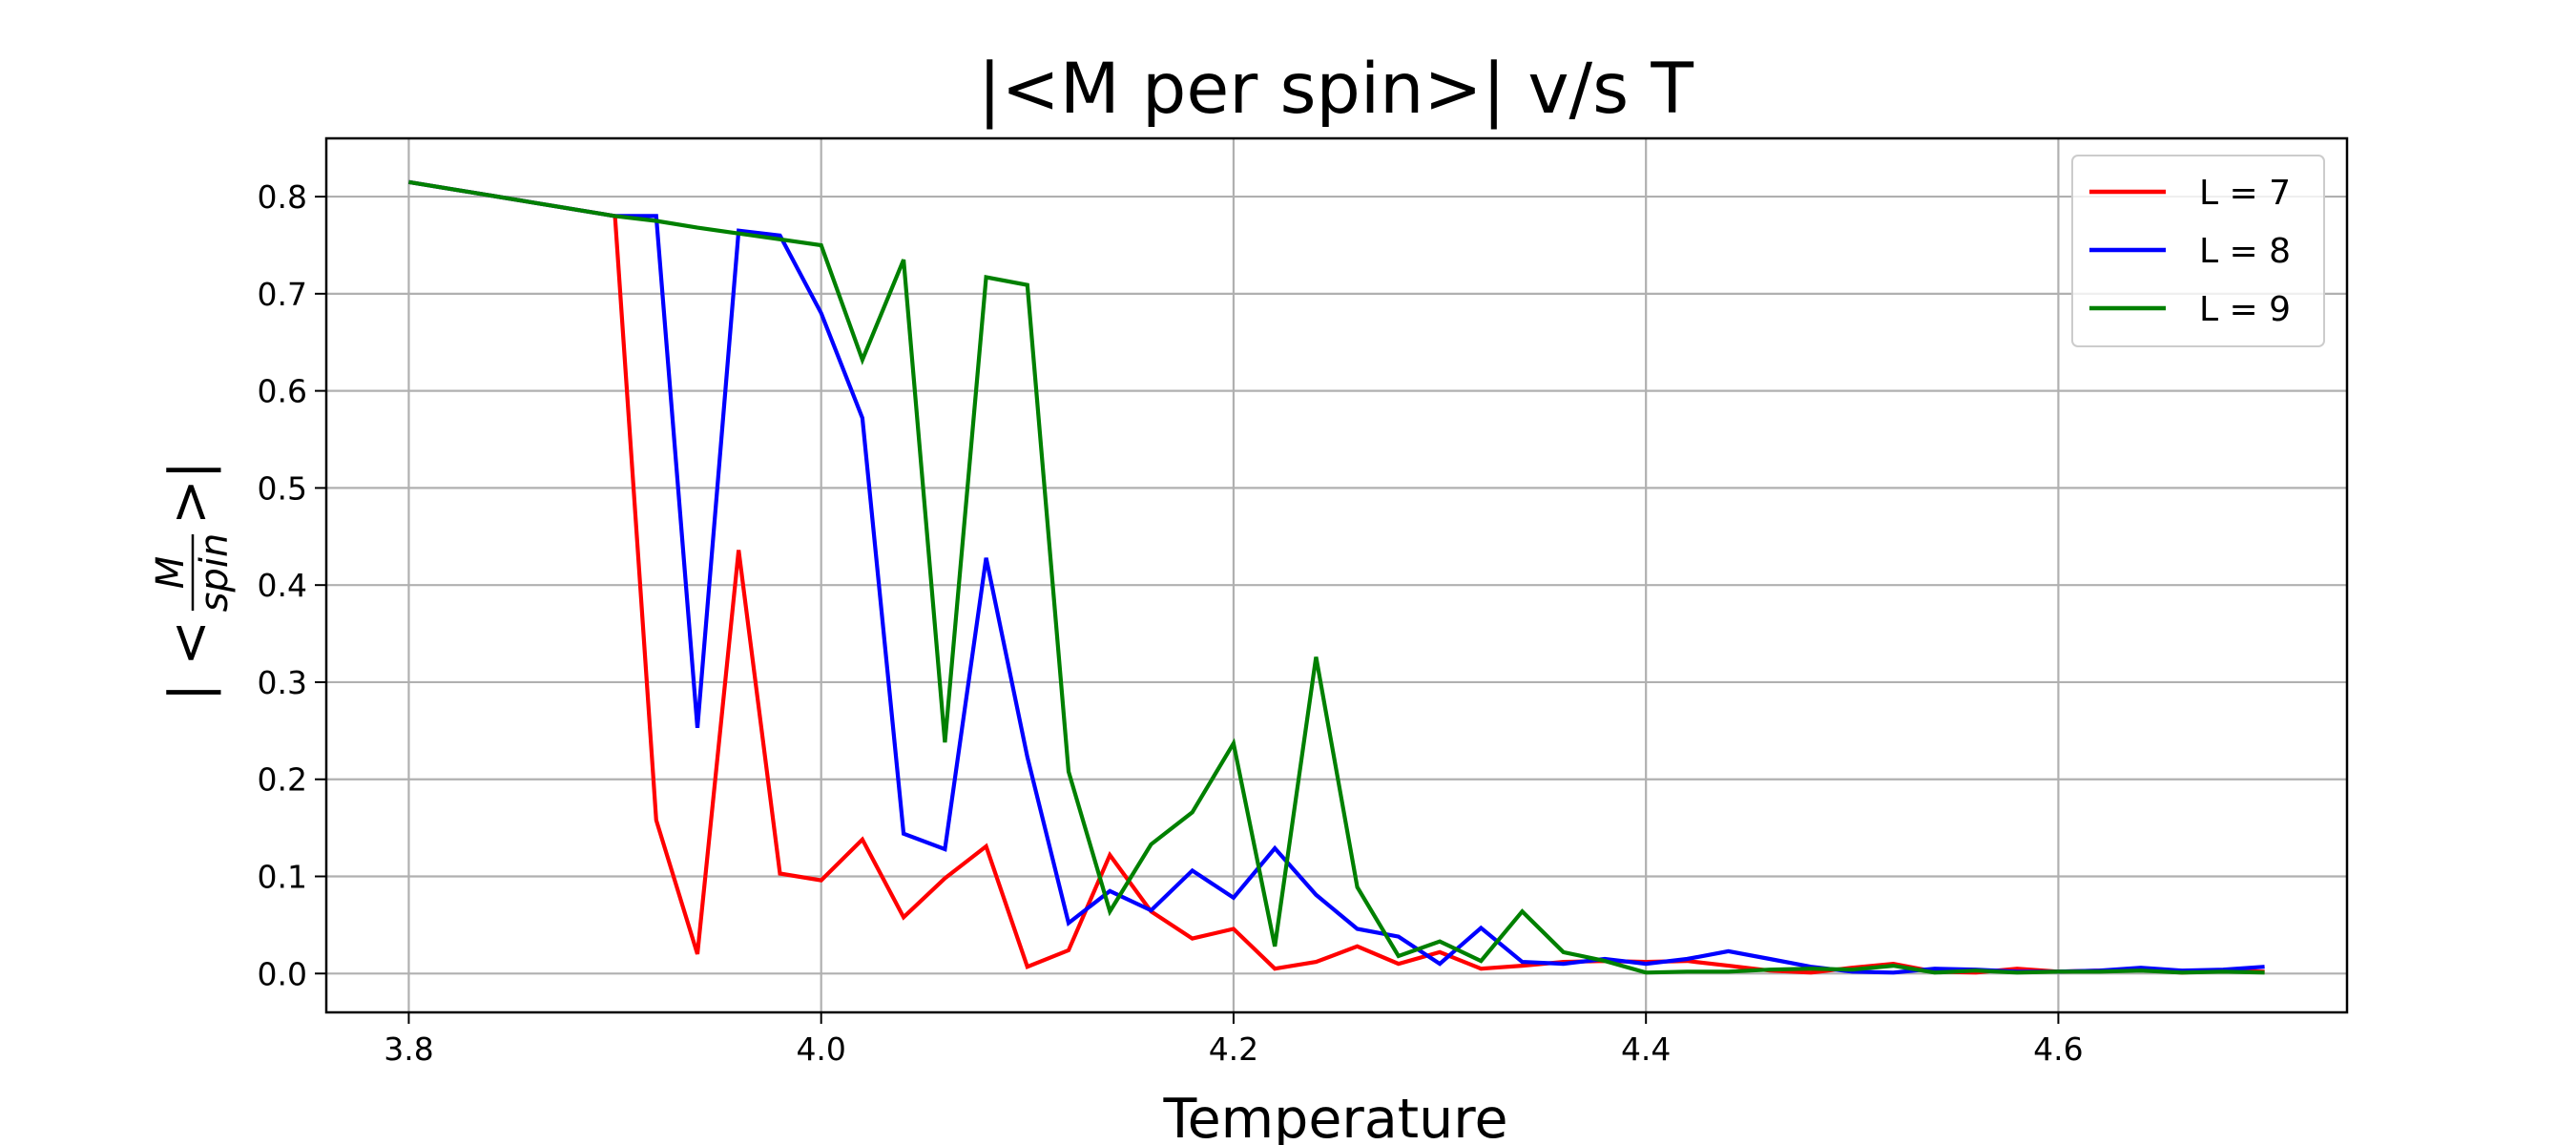 The width and height of the screenshot is (2576, 1145). What do you see at coordinates (189, 493) in the screenshot?
I see `y-axis-label-suffix: >|` at bounding box center [189, 493].